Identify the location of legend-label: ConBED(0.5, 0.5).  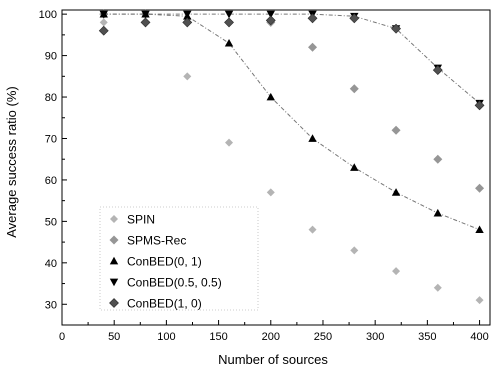
(174, 283).